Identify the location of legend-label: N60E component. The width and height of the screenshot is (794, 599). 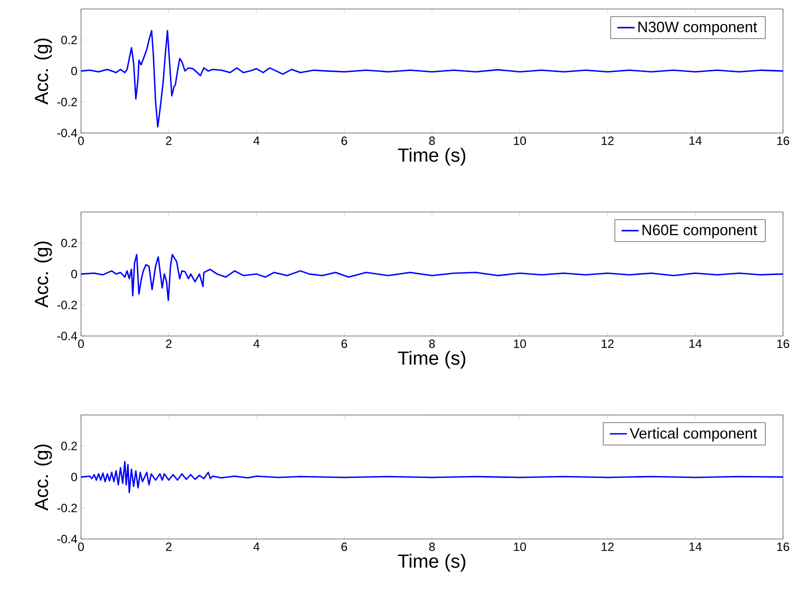
(700, 231).